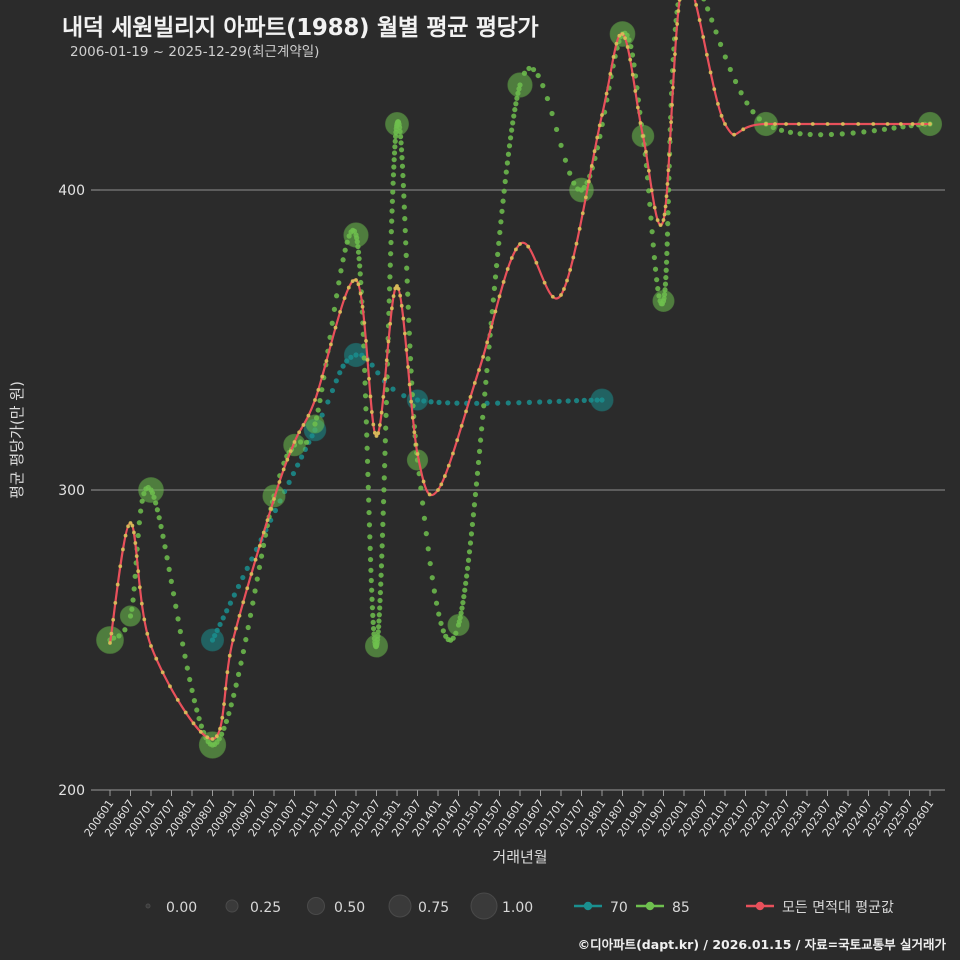 This screenshot has height=960, width=960. What do you see at coordinates (71, 791) in the screenshot?
I see `y-tick-label: 200` at bounding box center [71, 791].